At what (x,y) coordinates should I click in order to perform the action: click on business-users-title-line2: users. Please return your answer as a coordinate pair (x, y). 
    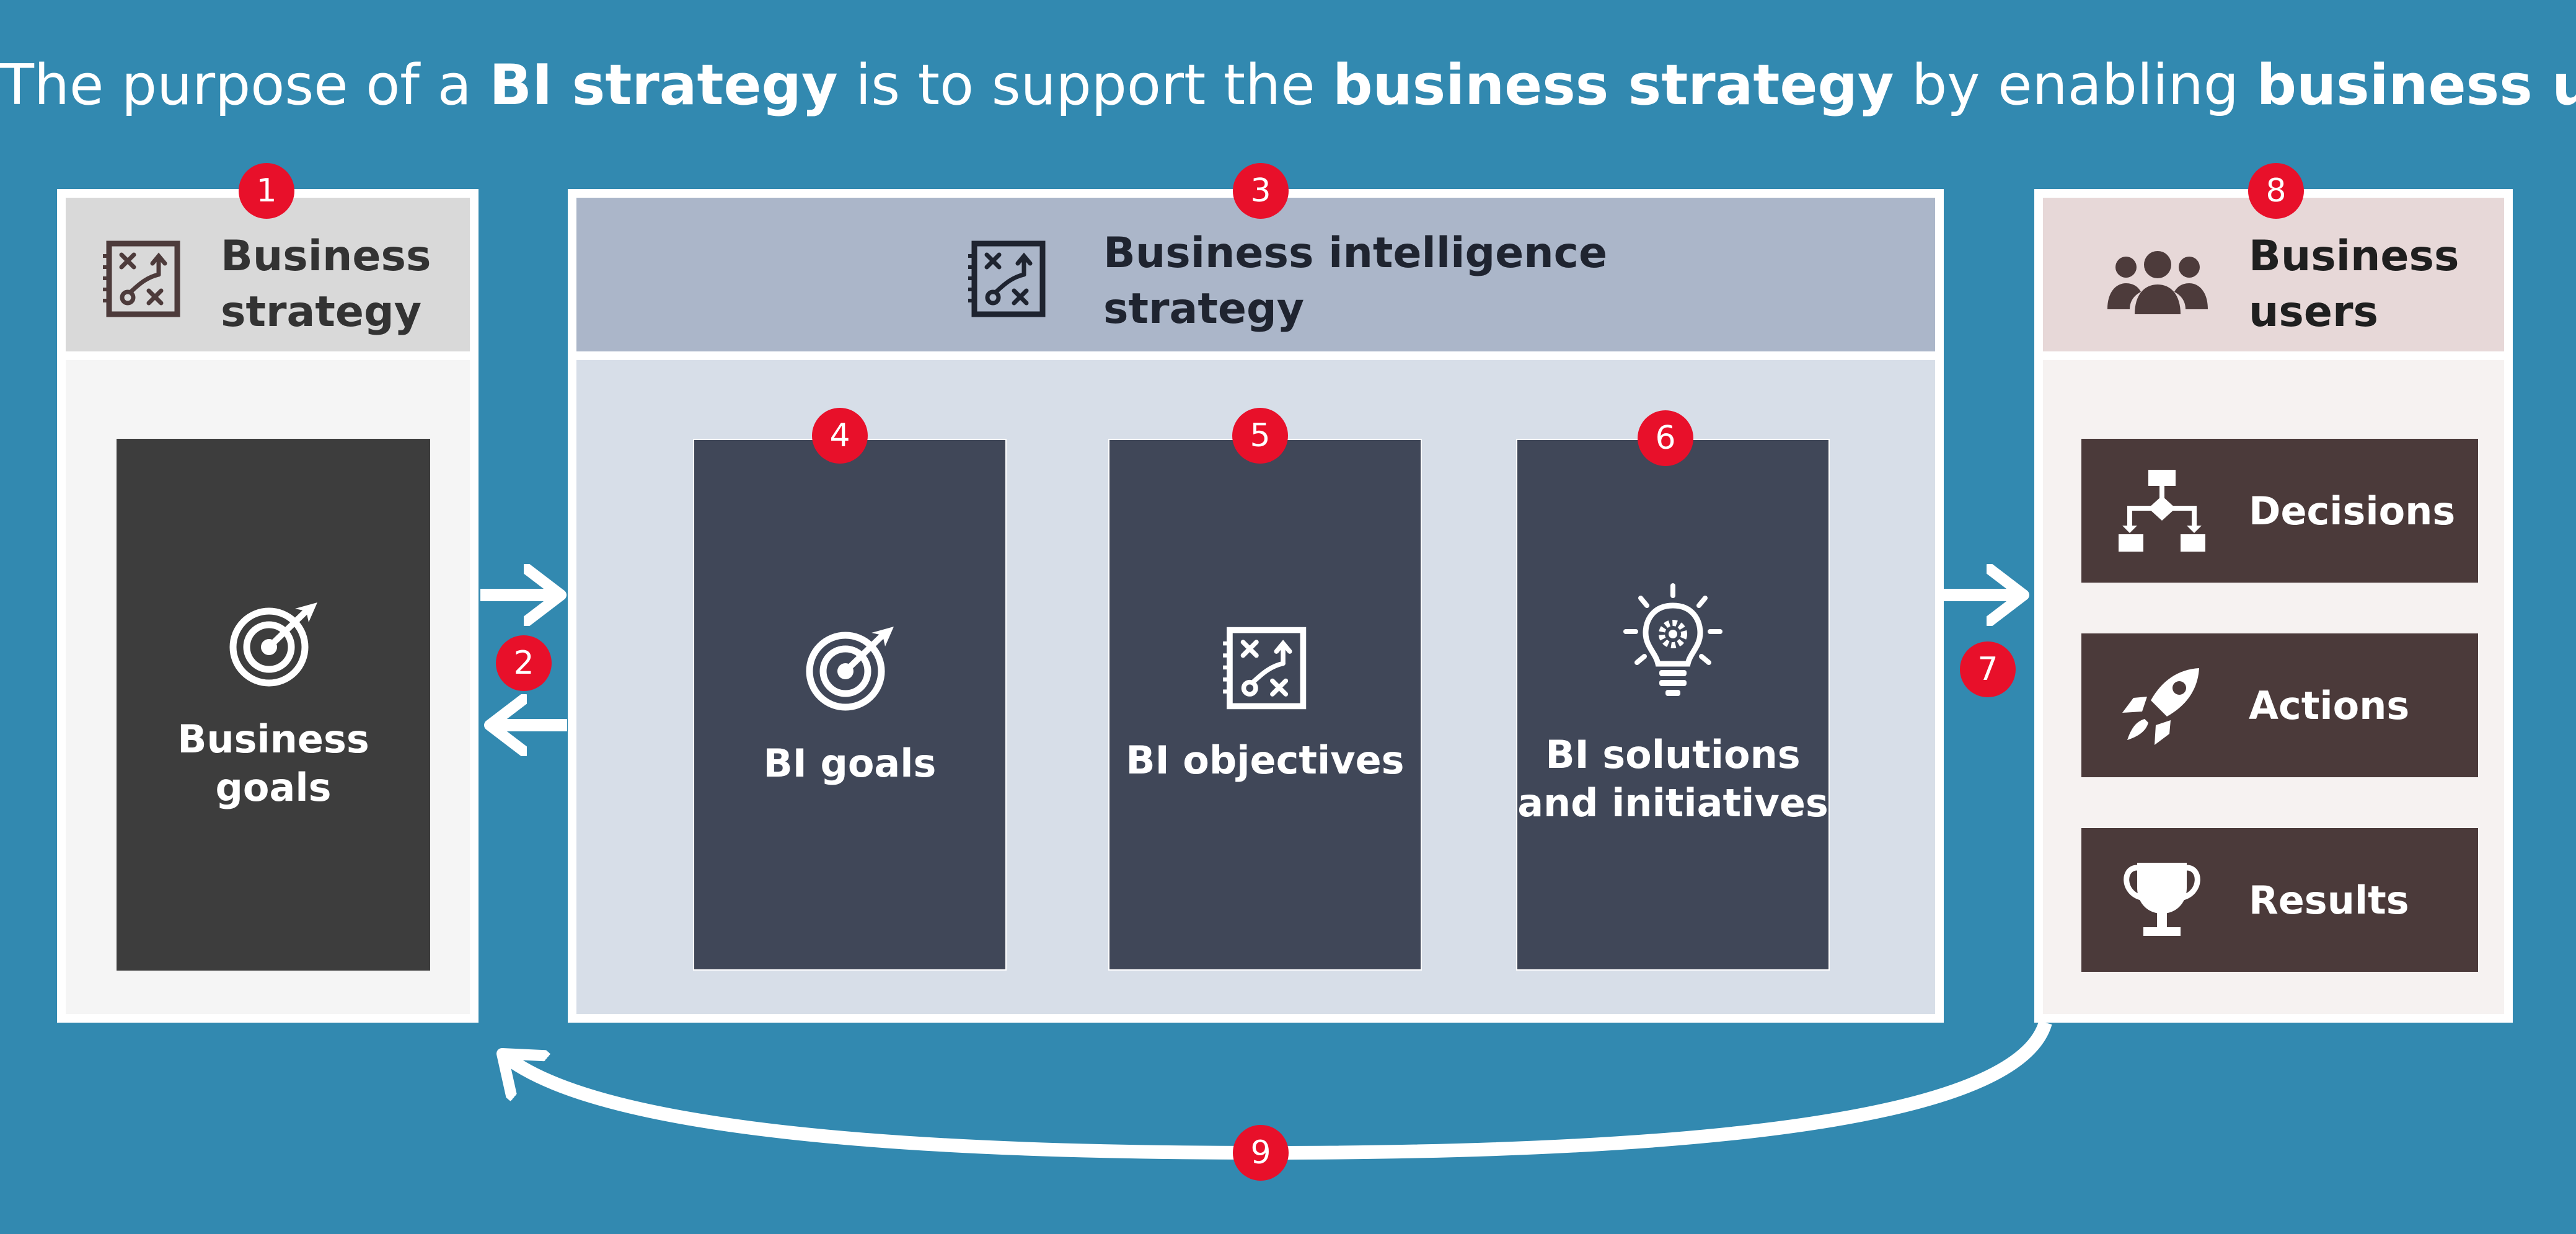
    Looking at the image, I should click on (2314, 312).